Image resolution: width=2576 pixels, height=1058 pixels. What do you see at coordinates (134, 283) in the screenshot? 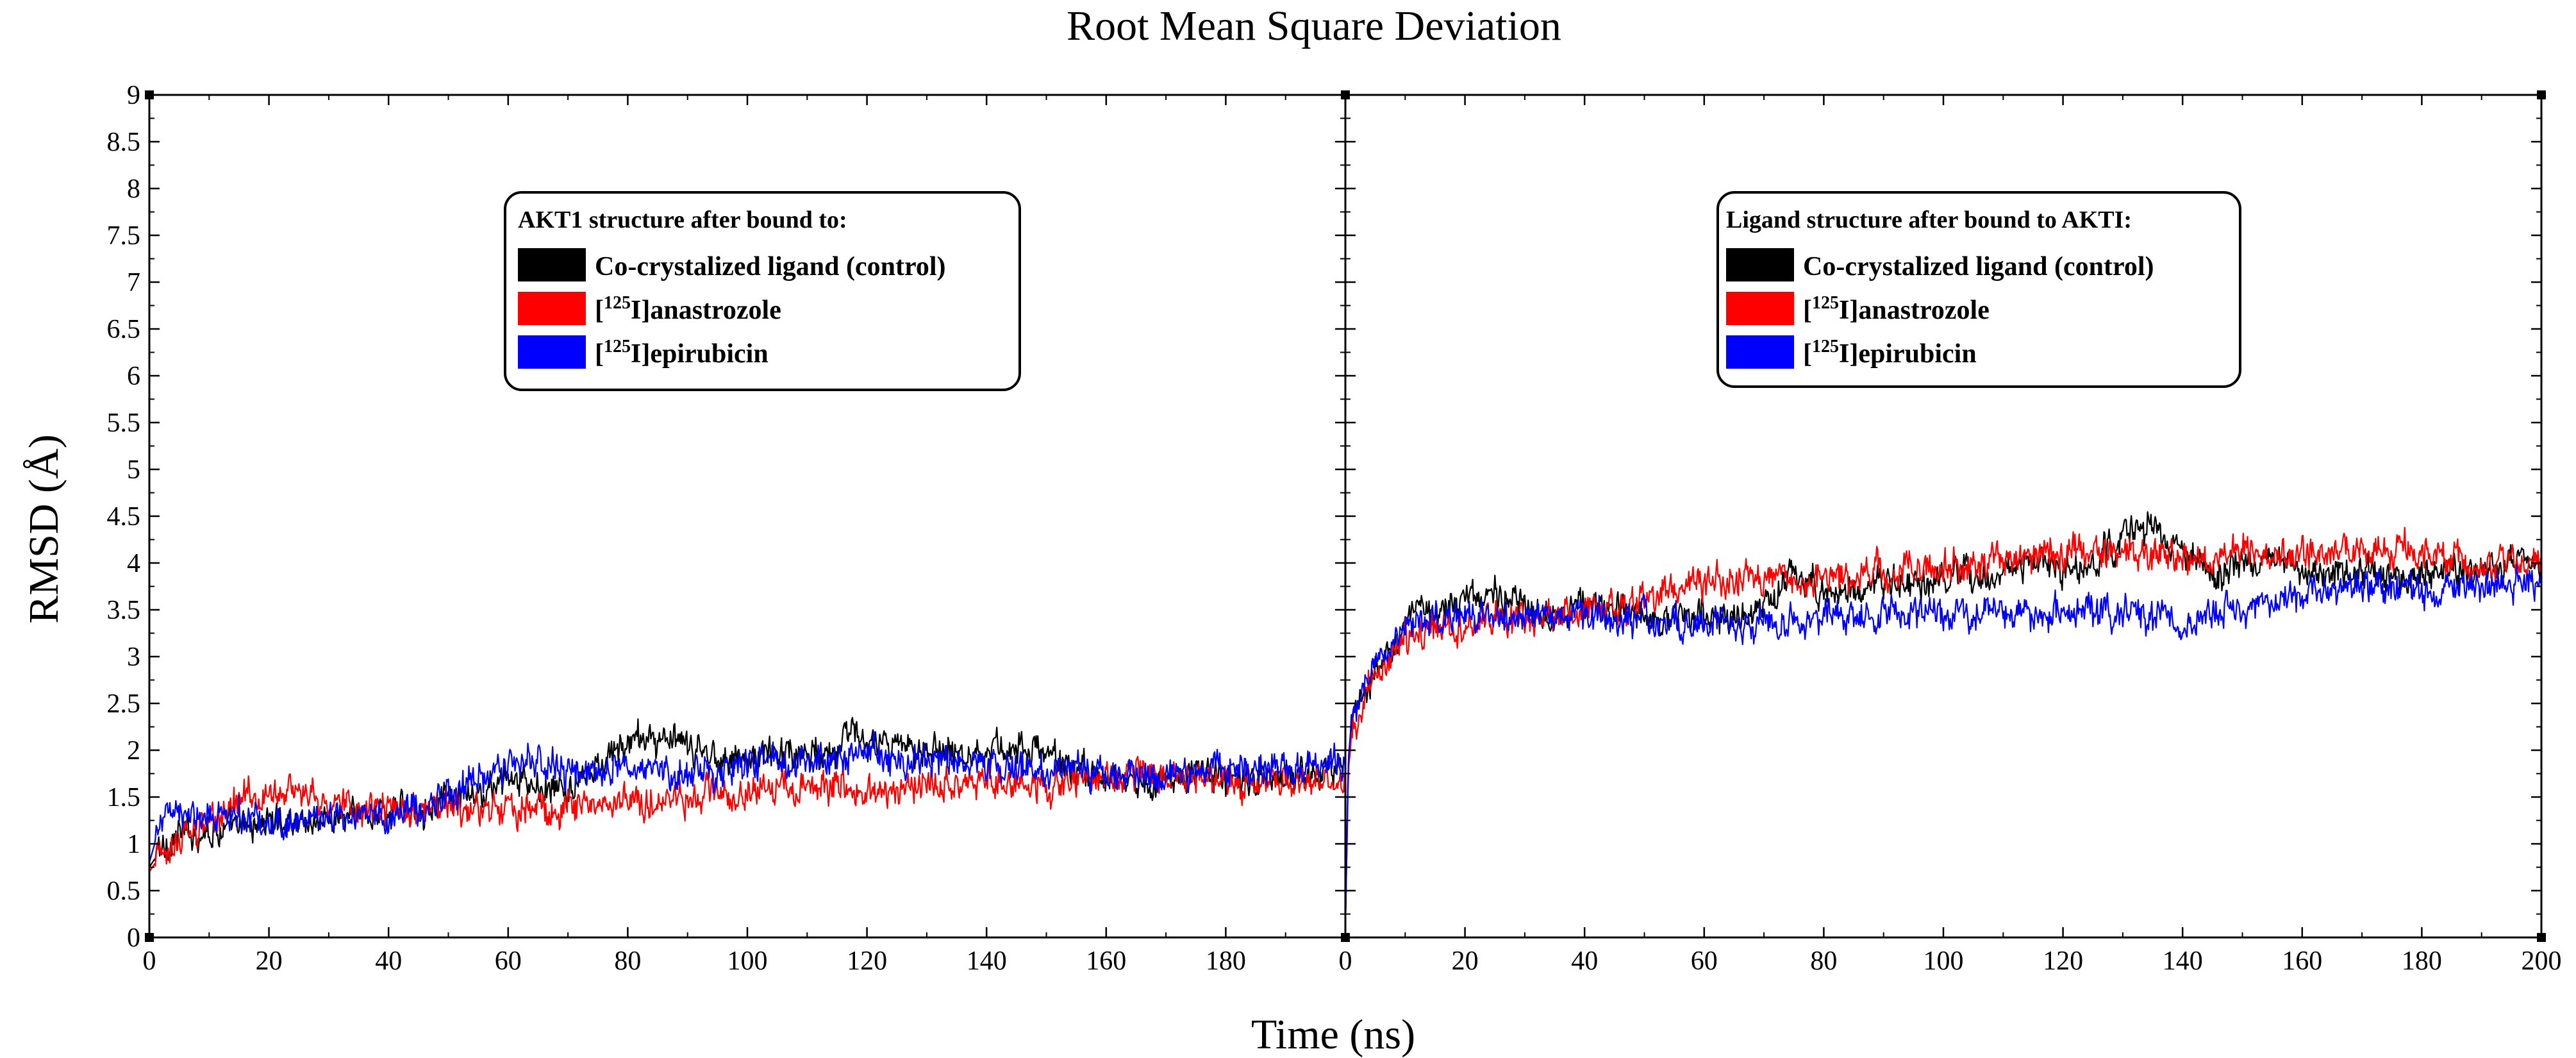
I see `y-tick-label: 7` at bounding box center [134, 283].